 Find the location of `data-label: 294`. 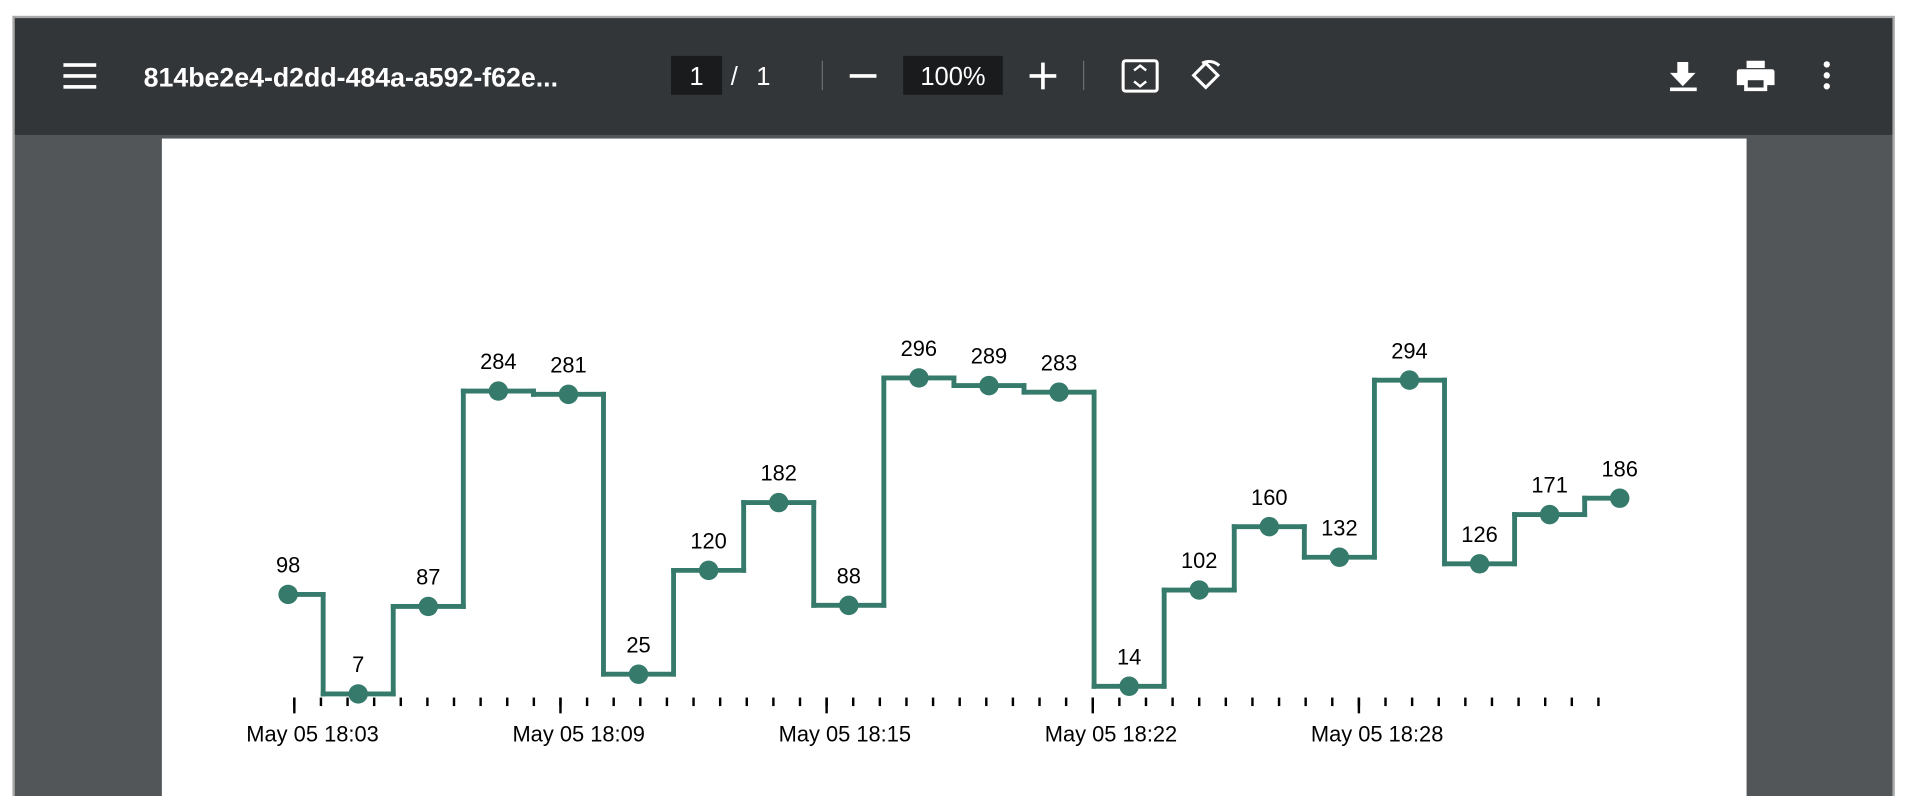

data-label: 294 is located at coordinates (1409, 350).